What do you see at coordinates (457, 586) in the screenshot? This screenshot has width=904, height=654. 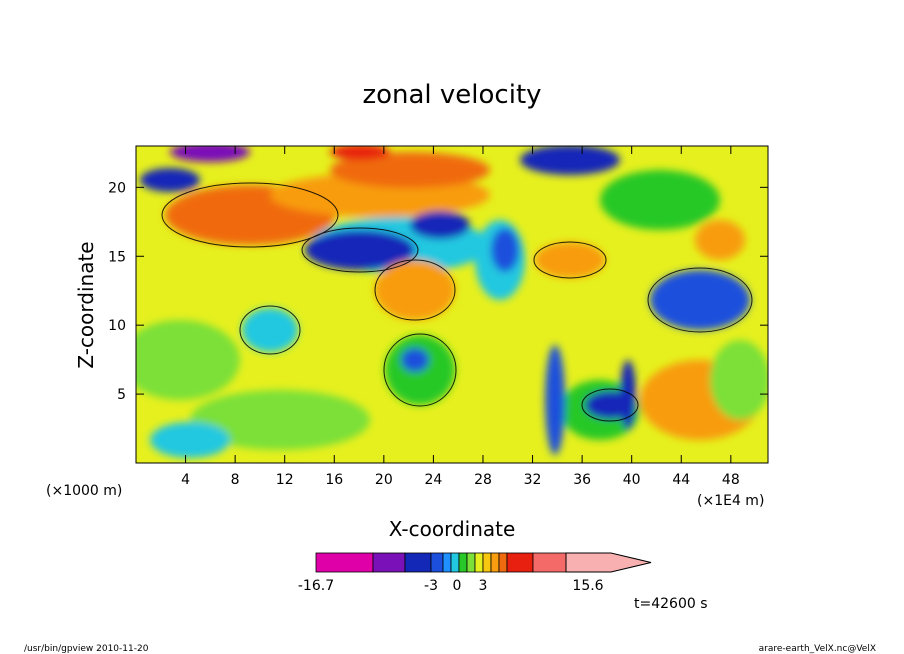 I see `colorbar-tick-label: 0` at bounding box center [457, 586].